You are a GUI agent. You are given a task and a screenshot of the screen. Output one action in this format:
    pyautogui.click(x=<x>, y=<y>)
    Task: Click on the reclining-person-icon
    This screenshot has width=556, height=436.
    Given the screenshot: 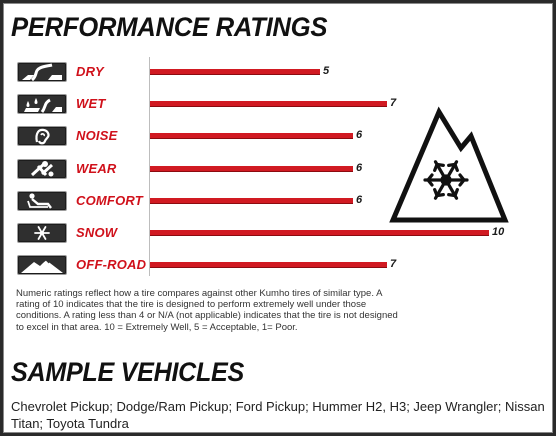 What is the action you would take?
    pyautogui.click(x=42, y=200)
    